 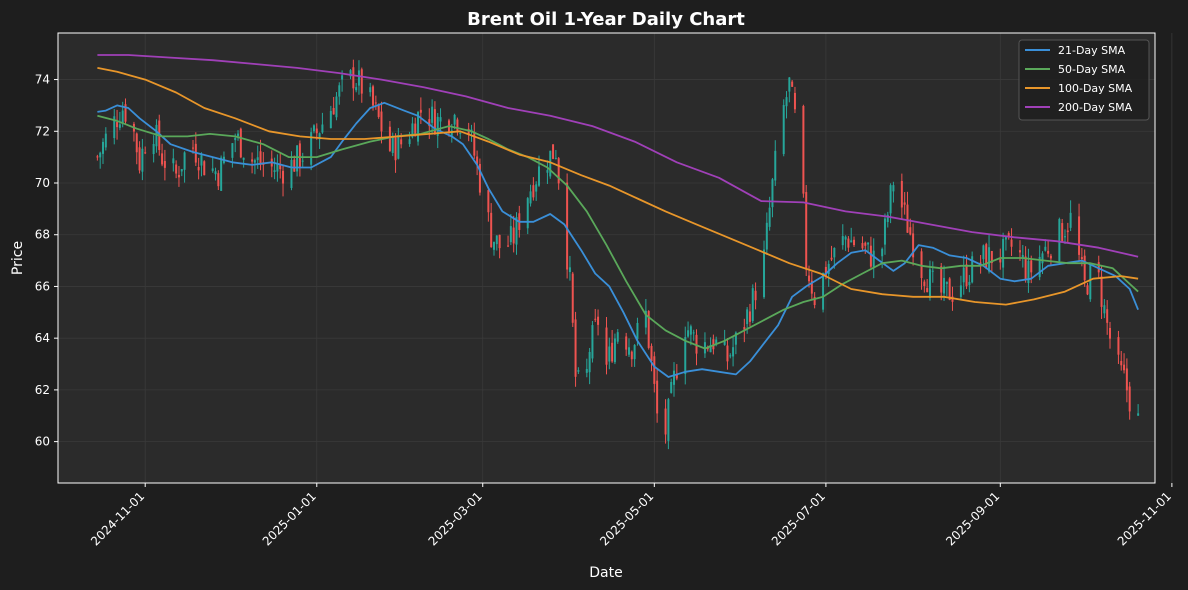 I want to click on y-tick-label: 74, so click(x=42, y=80).